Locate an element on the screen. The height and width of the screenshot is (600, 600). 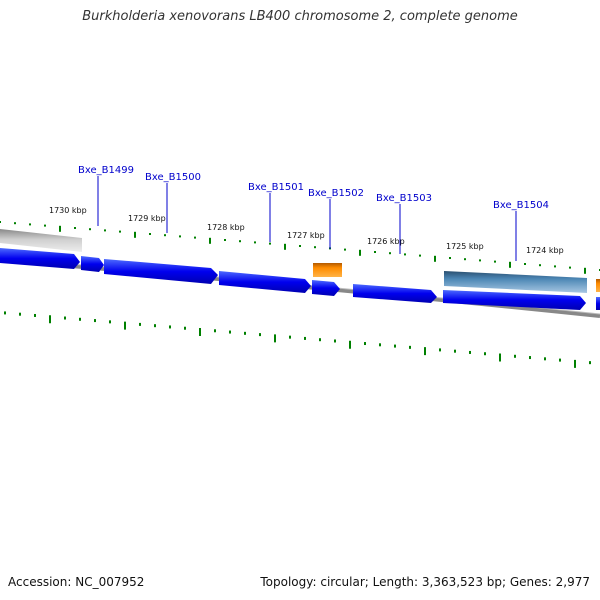
scale-label: 1724 kbp is located at coordinates (545, 250).